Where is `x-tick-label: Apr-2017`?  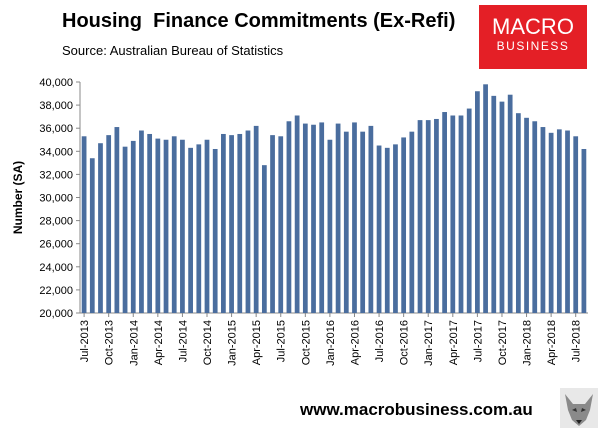 x-tick-label: Apr-2017 is located at coordinates (454, 342).